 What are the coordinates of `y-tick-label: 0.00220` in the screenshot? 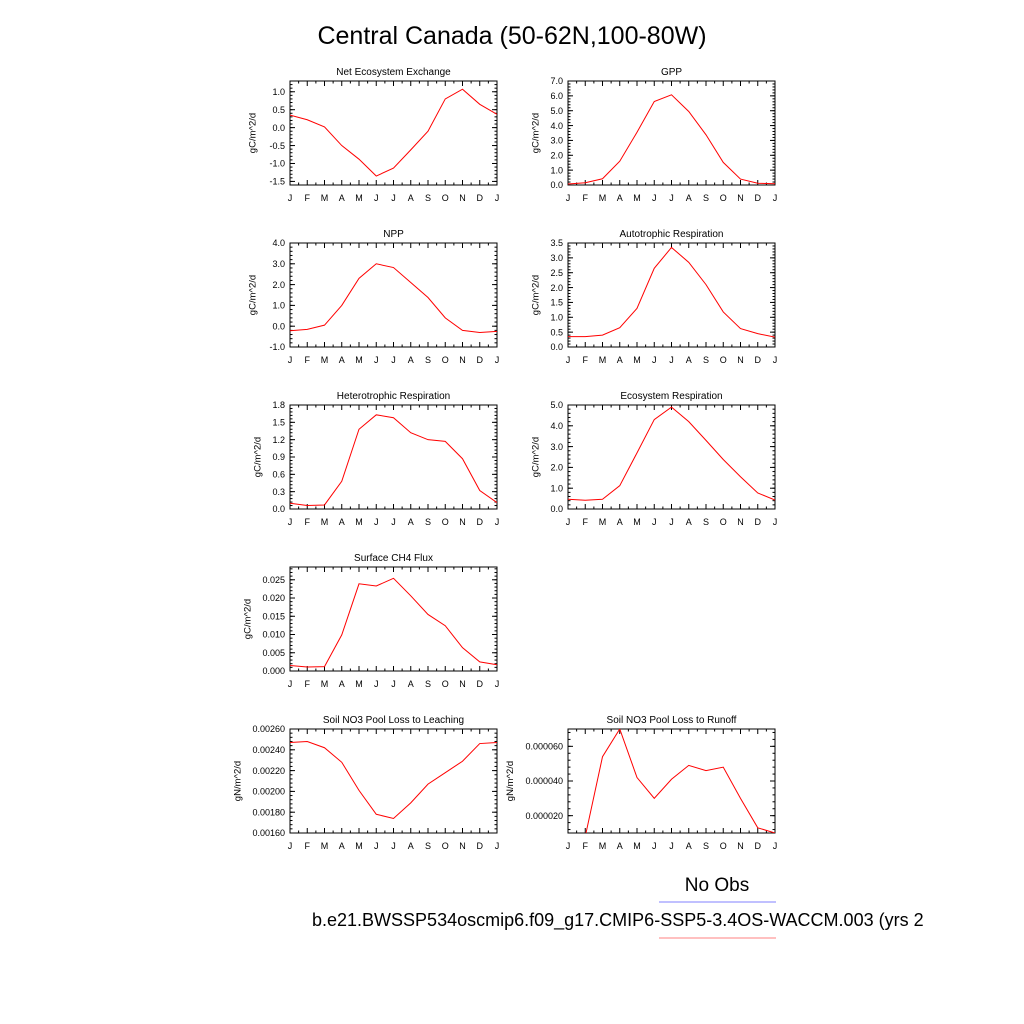 It's located at (268, 771).